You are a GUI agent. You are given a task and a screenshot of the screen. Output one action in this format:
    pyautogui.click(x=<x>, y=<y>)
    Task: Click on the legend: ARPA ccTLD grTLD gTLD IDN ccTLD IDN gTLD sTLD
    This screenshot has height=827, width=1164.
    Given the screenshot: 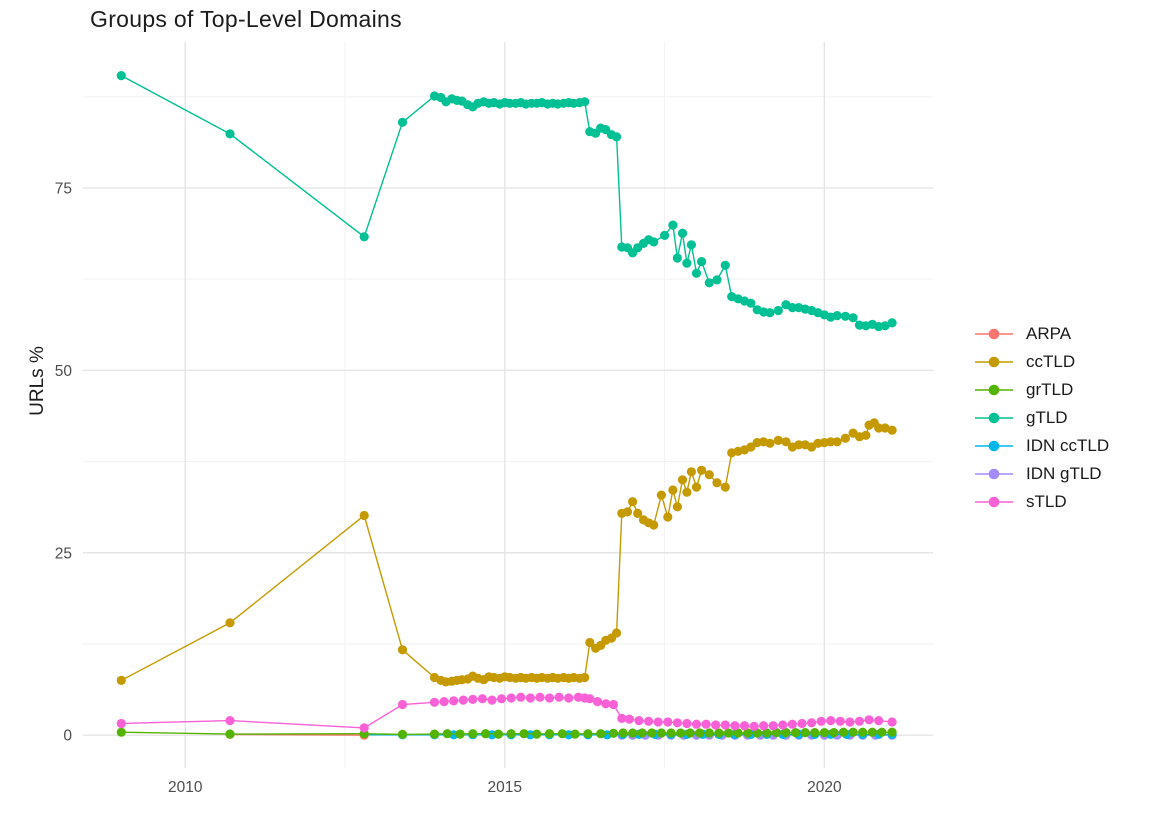 What is the action you would take?
    pyautogui.click(x=1042, y=418)
    